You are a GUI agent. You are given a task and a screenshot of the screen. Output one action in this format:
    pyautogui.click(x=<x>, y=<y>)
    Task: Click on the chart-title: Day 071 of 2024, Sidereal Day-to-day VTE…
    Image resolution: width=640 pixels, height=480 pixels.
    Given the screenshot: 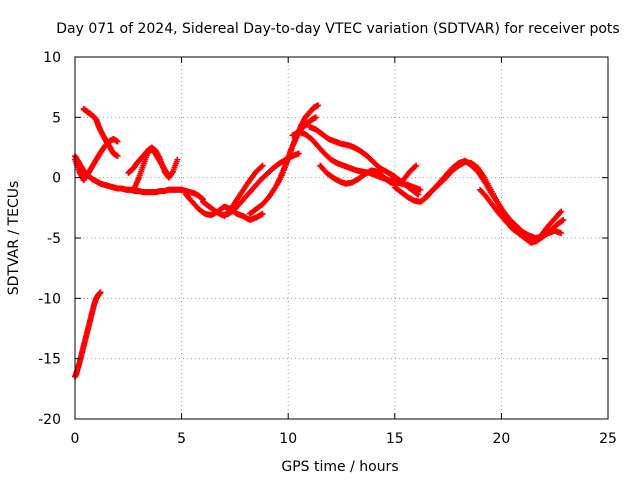 What is the action you would take?
    pyautogui.click(x=337, y=29)
    